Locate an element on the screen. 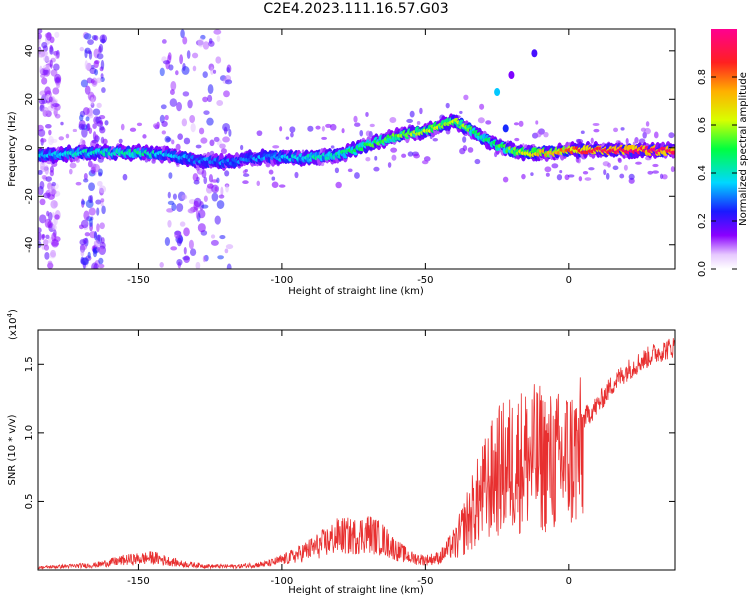 Image resolution: width=750 pixels, height=600 pixels. snr-exponent-label: (x104) is located at coordinates (12, 324).